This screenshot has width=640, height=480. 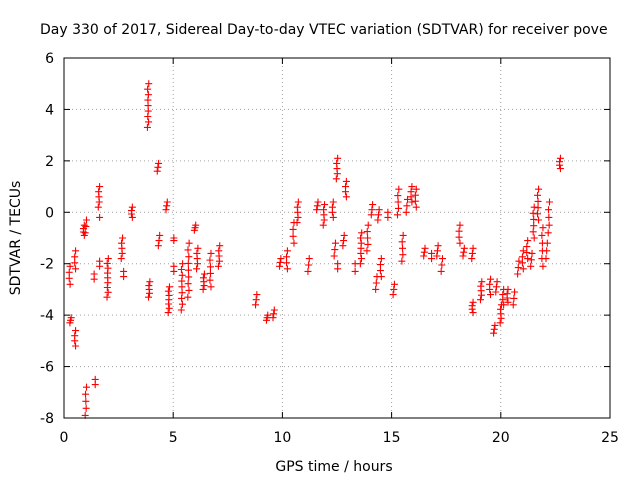 What do you see at coordinates (392, 438) in the screenshot?
I see `x-tick-label: 15` at bounding box center [392, 438].